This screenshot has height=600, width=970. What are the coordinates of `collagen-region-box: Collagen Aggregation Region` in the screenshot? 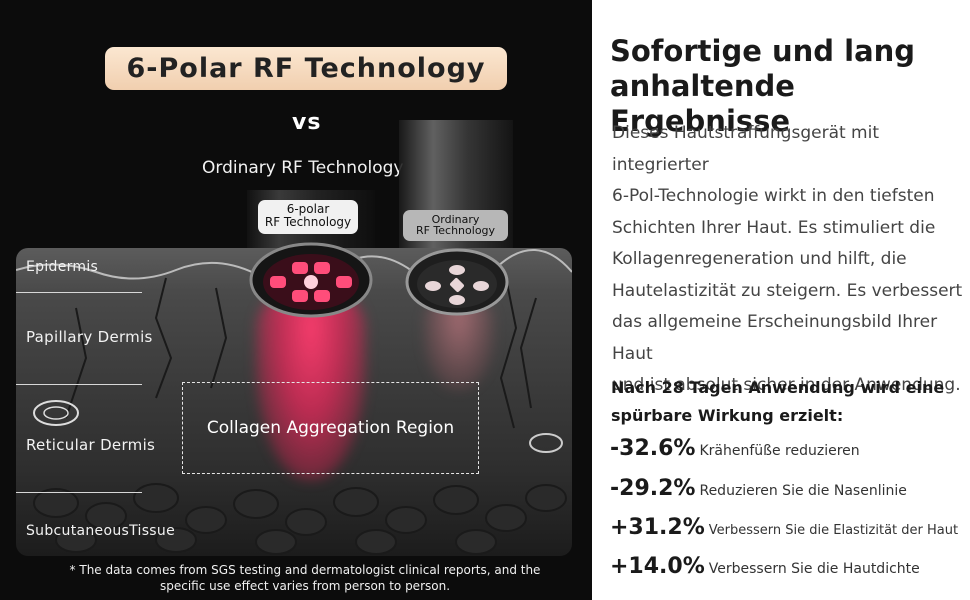 It's located at (330, 428).